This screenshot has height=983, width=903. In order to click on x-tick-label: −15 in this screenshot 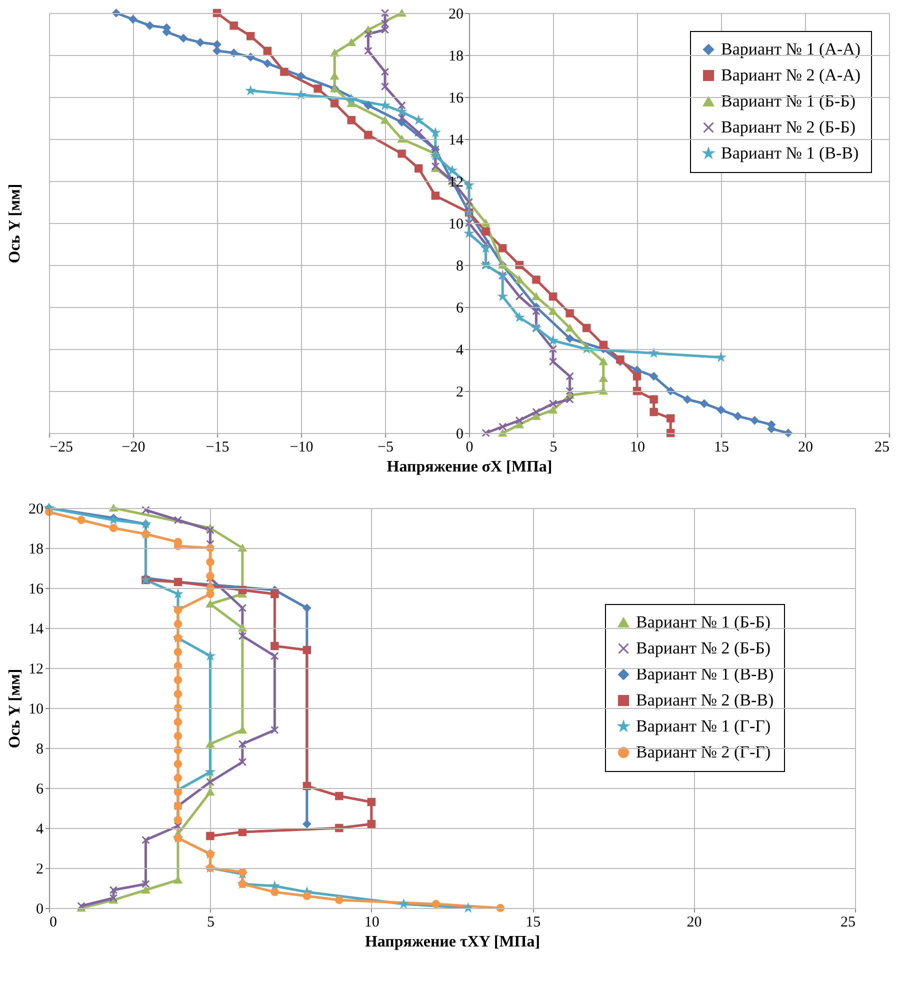, I will do `click(218, 448)`.